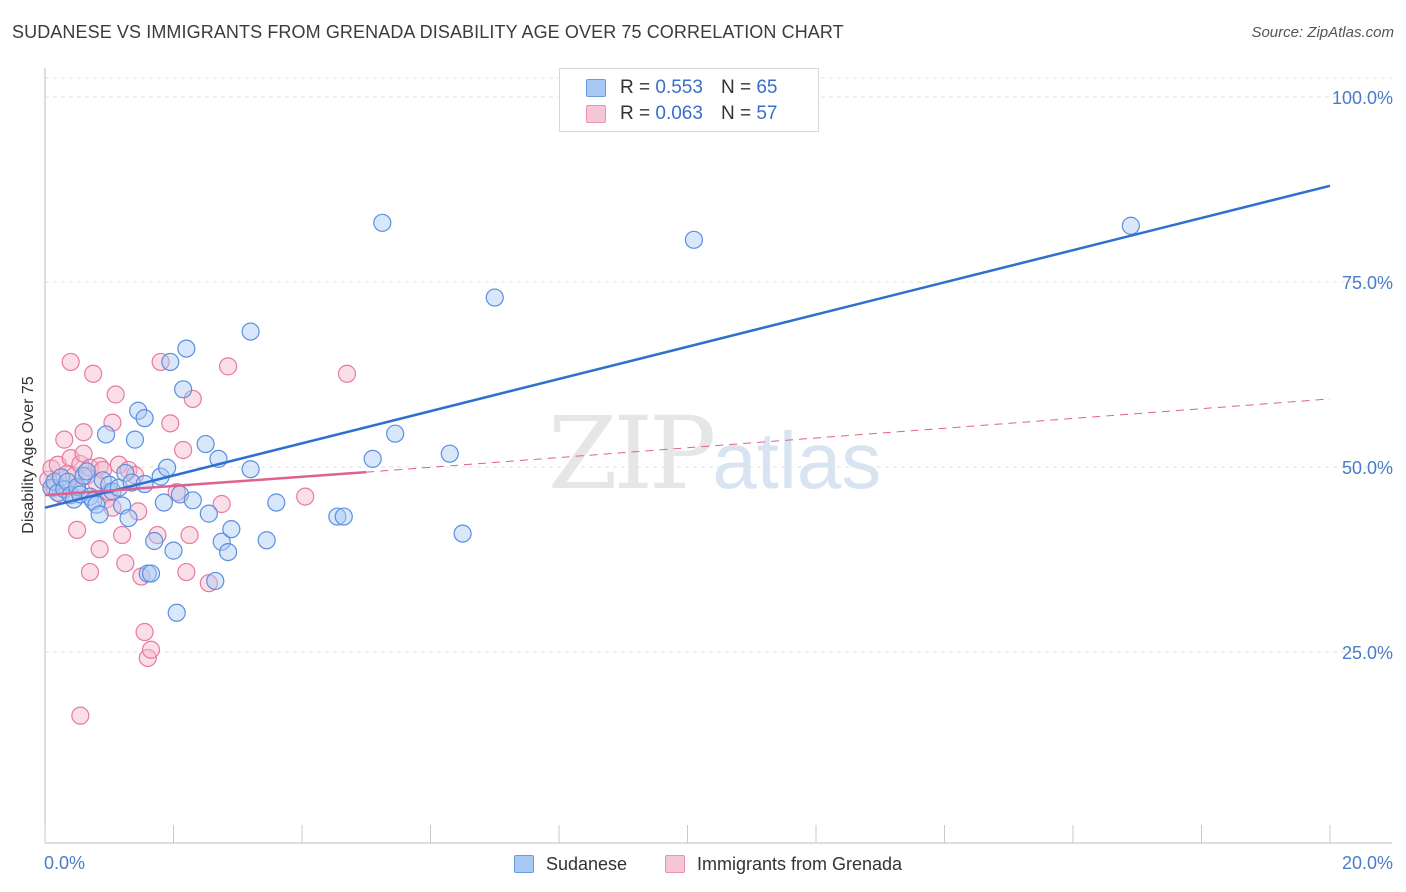 This screenshot has height=892, width=1406. Describe the element at coordinates (767, 113) in the screenshot. I see `legend-n-value: 57` at that location.